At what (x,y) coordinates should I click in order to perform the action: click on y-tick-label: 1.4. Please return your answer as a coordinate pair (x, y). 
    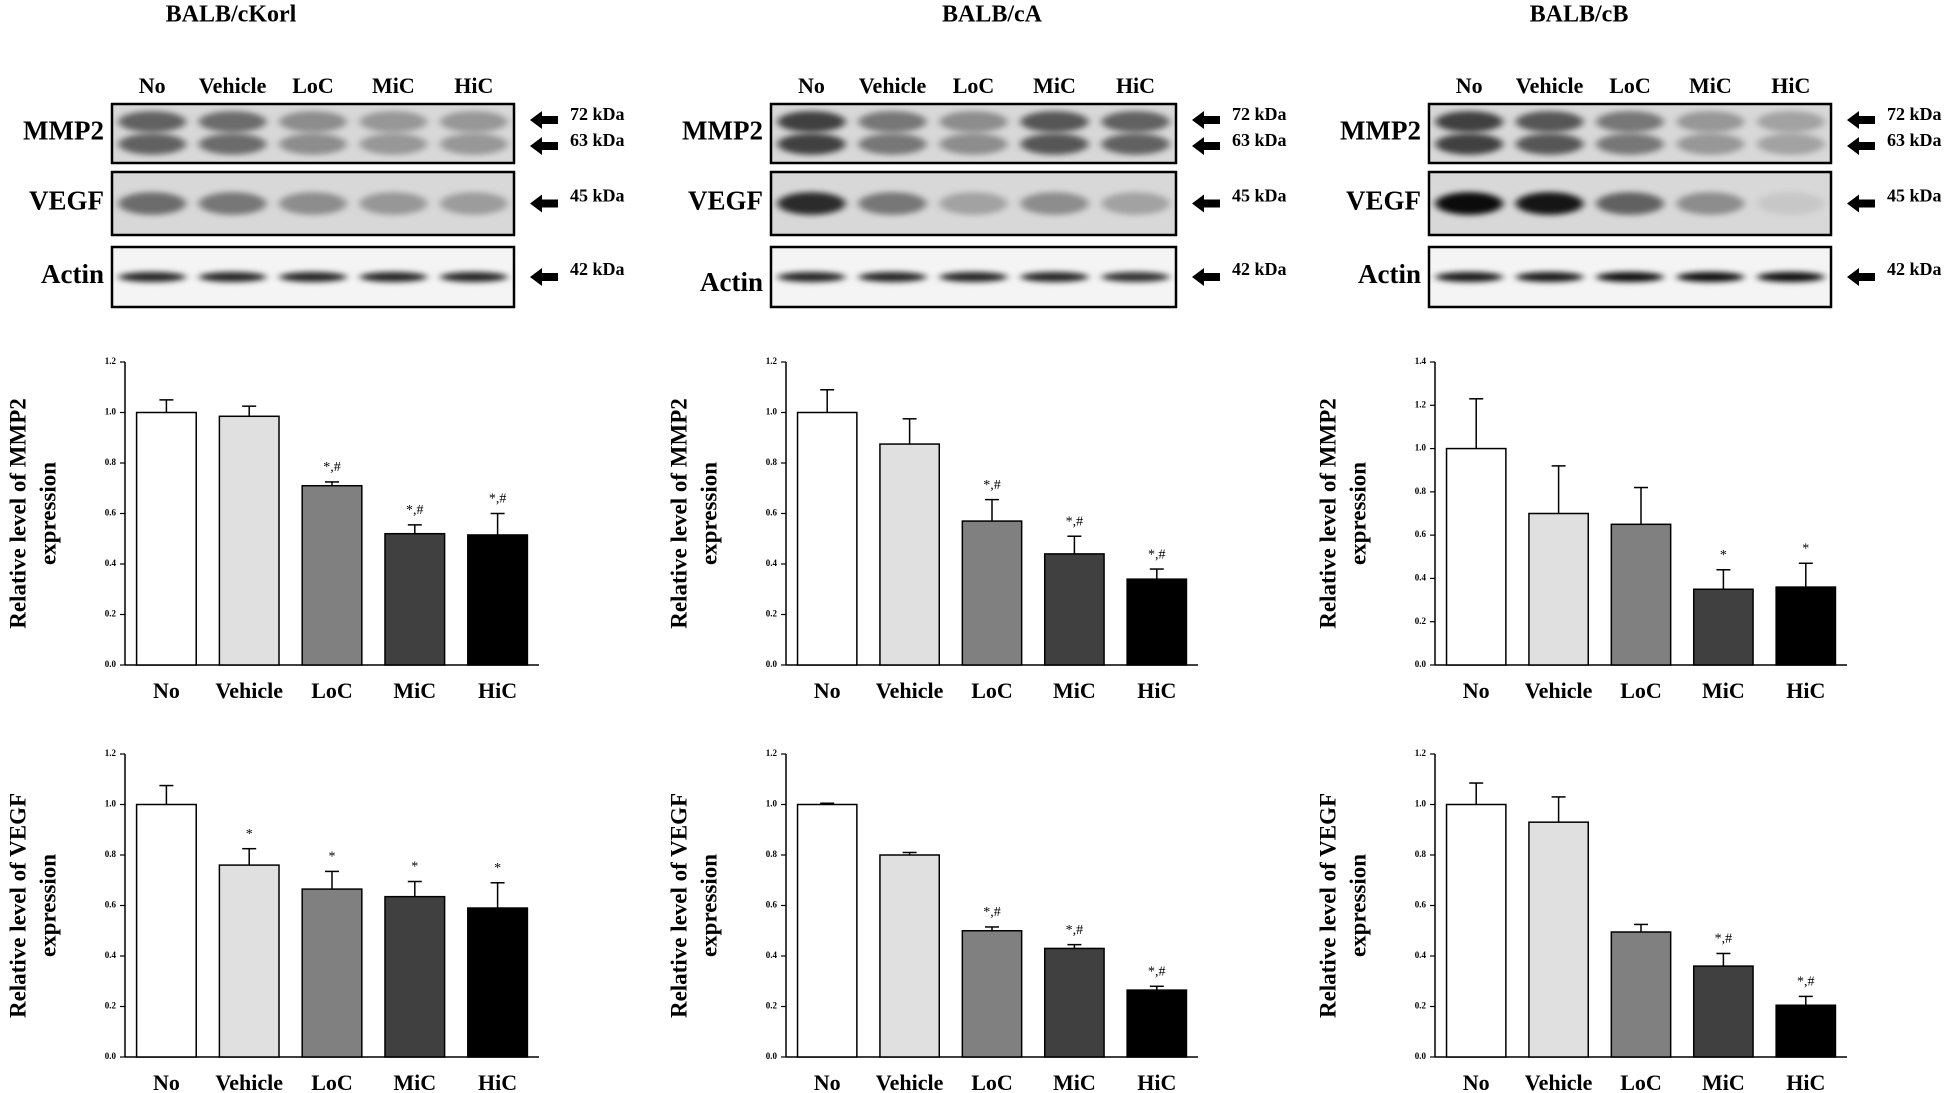
    Looking at the image, I should click on (1421, 361).